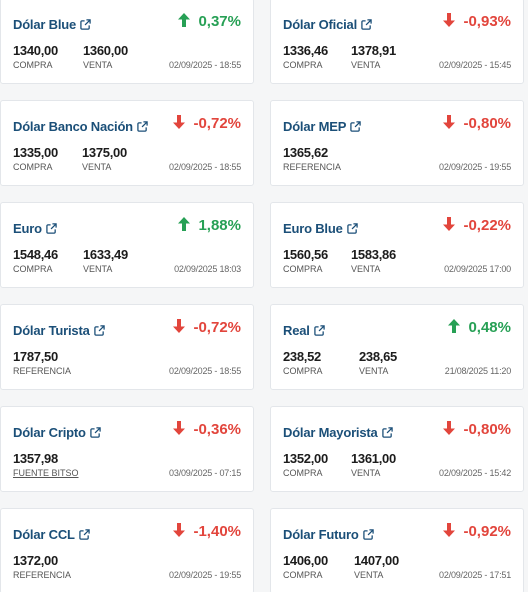 The height and width of the screenshot is (592, 528). Describe the element at coordinates (373, 50) in the screenshot. I see `price-value: 1378,91` at that location.